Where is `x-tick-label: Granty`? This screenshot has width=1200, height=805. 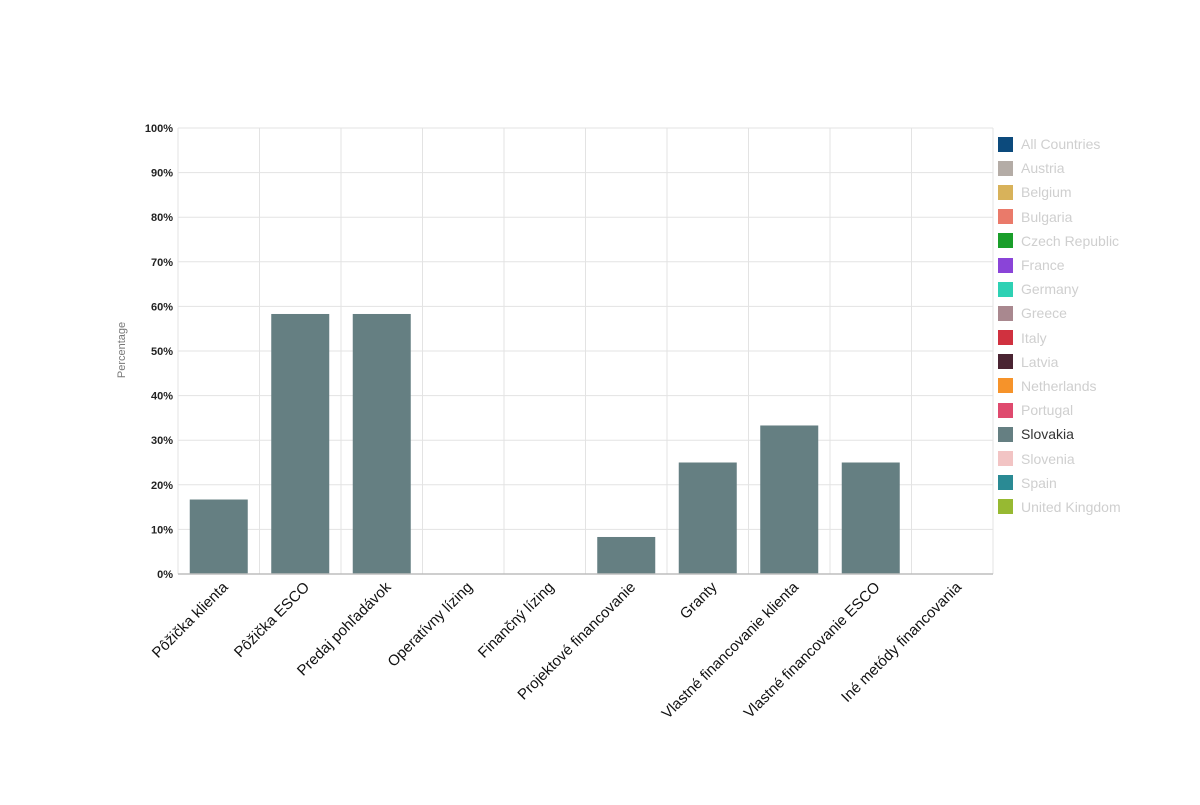 x-tick-label: Granty is located at coordinates (699, 600).